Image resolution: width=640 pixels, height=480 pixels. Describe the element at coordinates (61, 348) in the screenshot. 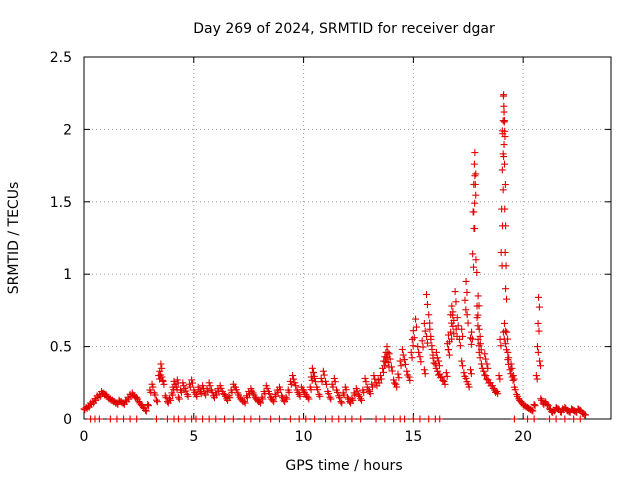

I see `y-tick-label: 0.5` at that location.